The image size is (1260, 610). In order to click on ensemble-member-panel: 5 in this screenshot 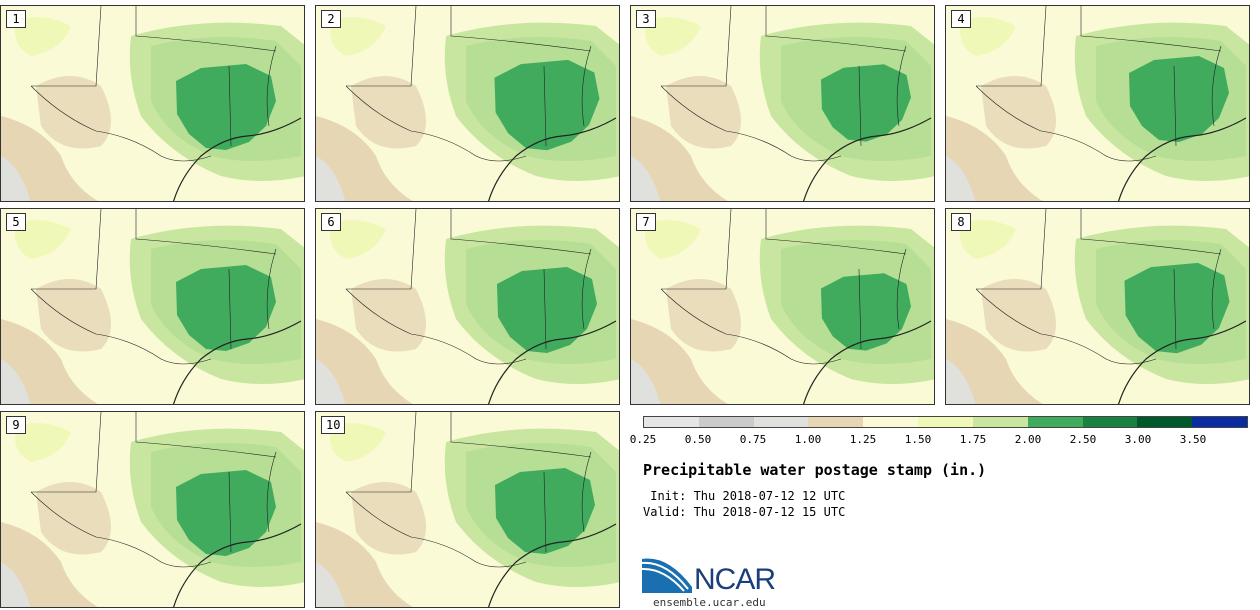, I will do `click(152, 306)`.